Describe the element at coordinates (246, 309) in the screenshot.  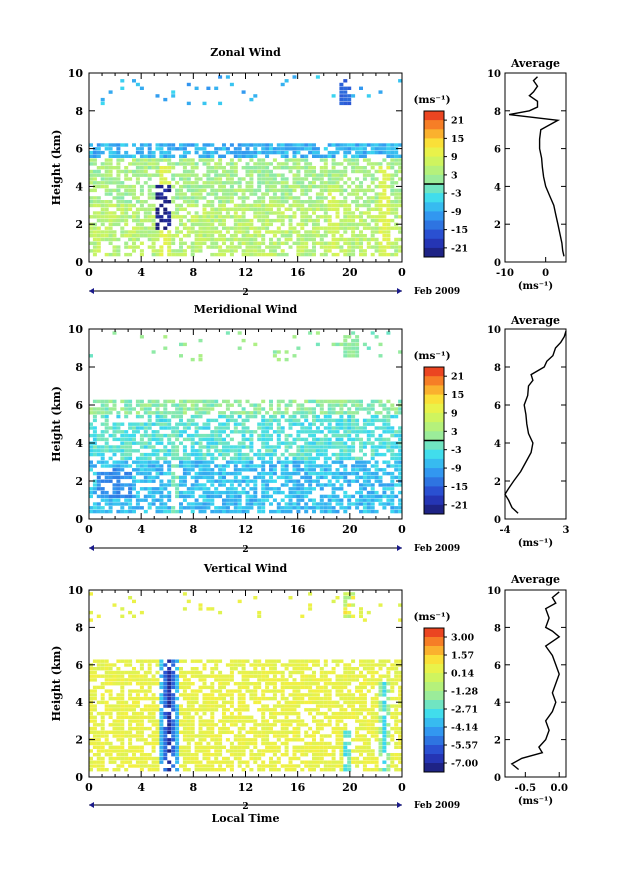
I see `panel-title: Meridional Wind` at that location.